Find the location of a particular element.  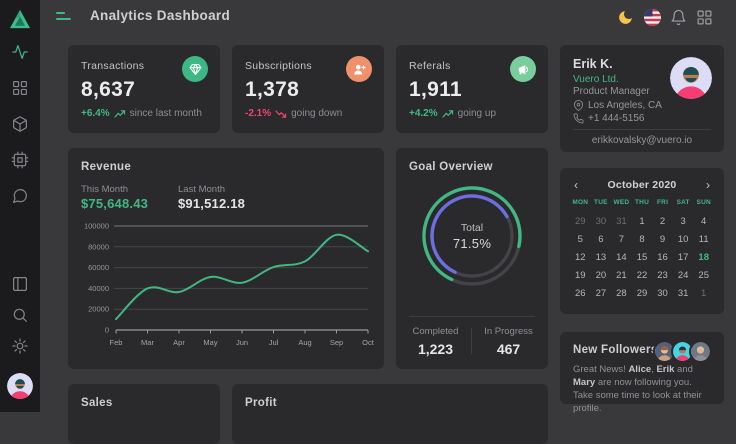

stat-delta: +4.2% going up is located at coordinates (452, 113).